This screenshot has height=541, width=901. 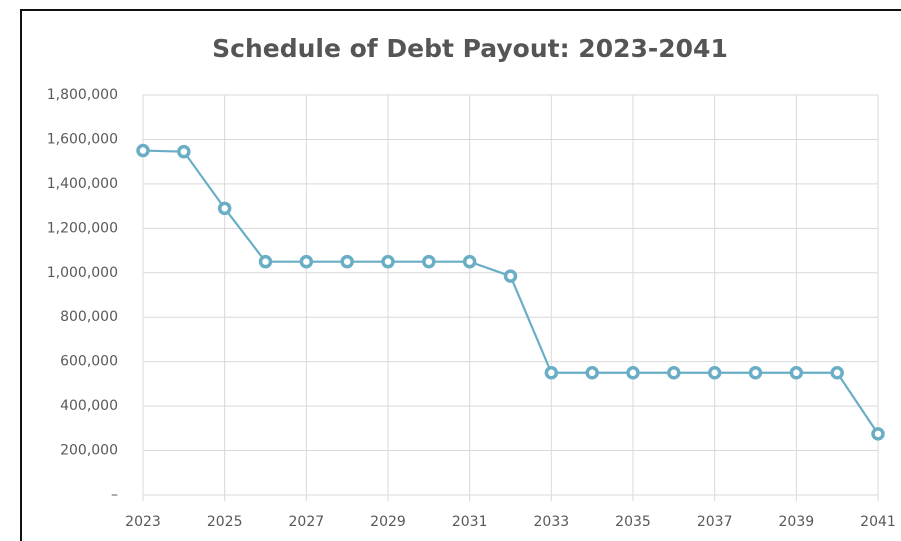 What do you see at coordinates (89, 451) in the screenshot?
I see `y-tick-label: 200,000` at bounding box center [89, 451].